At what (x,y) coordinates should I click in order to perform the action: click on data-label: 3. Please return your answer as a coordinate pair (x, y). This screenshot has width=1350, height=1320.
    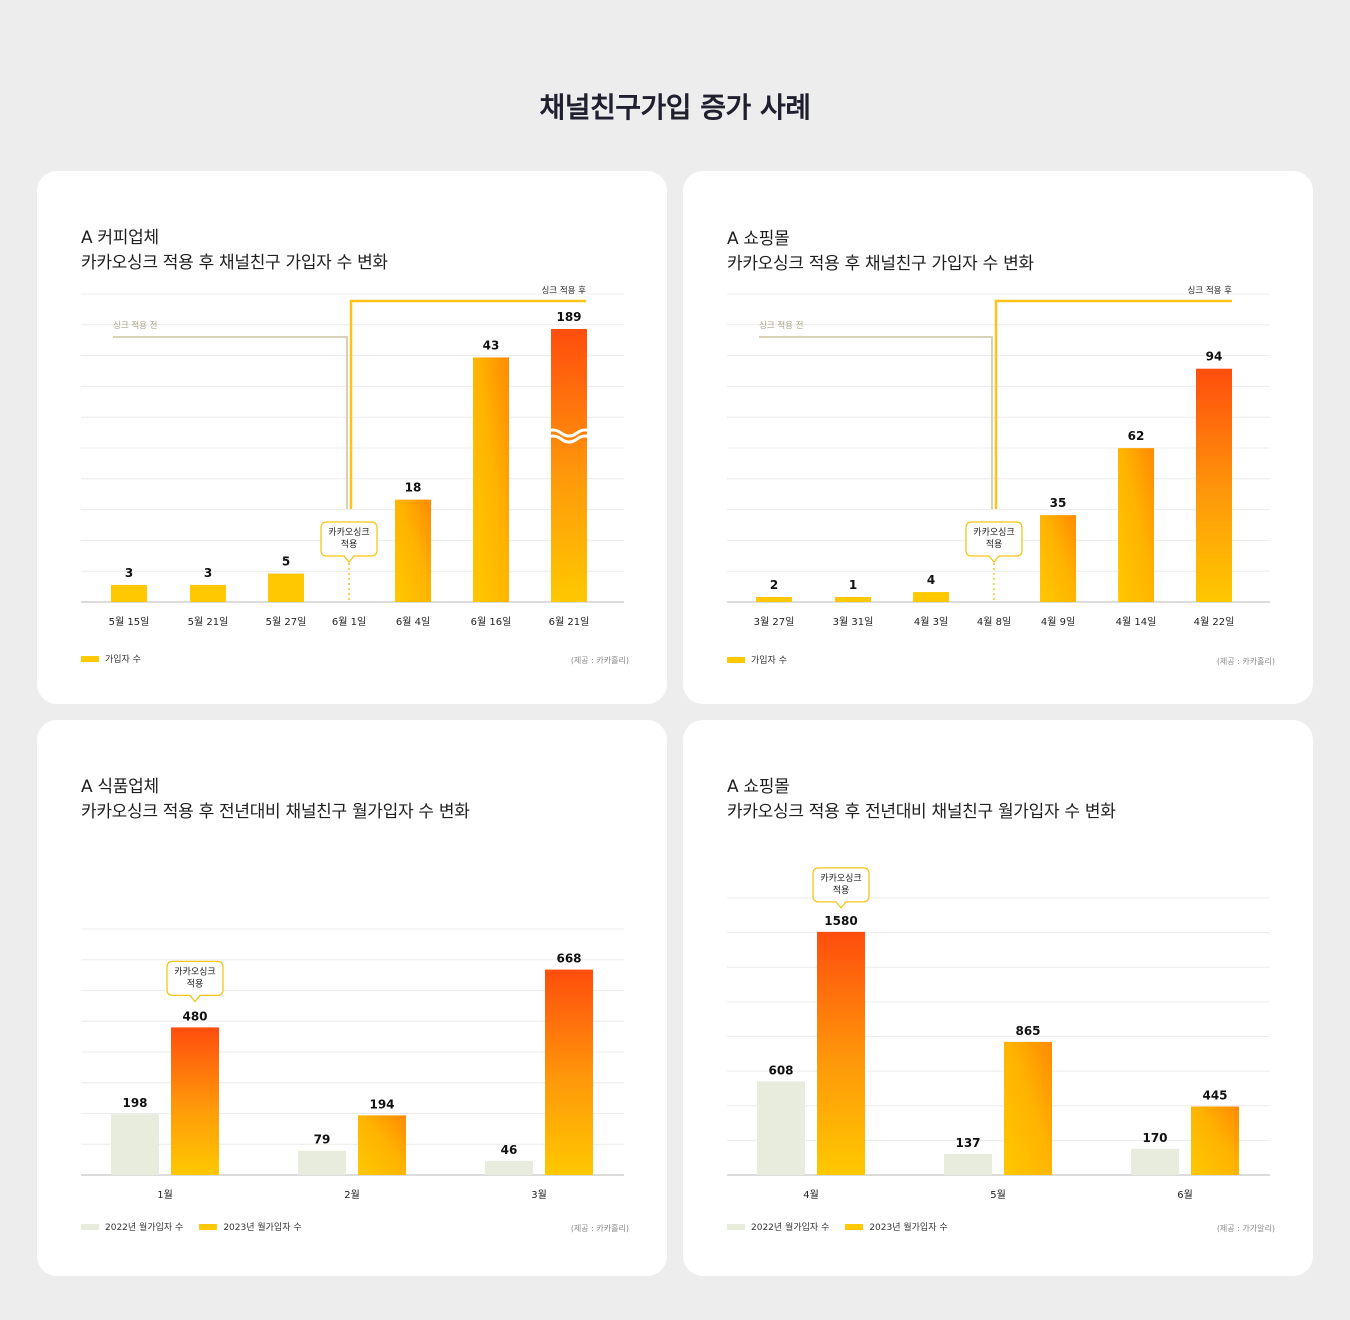
    Looking at the image, I should click on (129, 573).